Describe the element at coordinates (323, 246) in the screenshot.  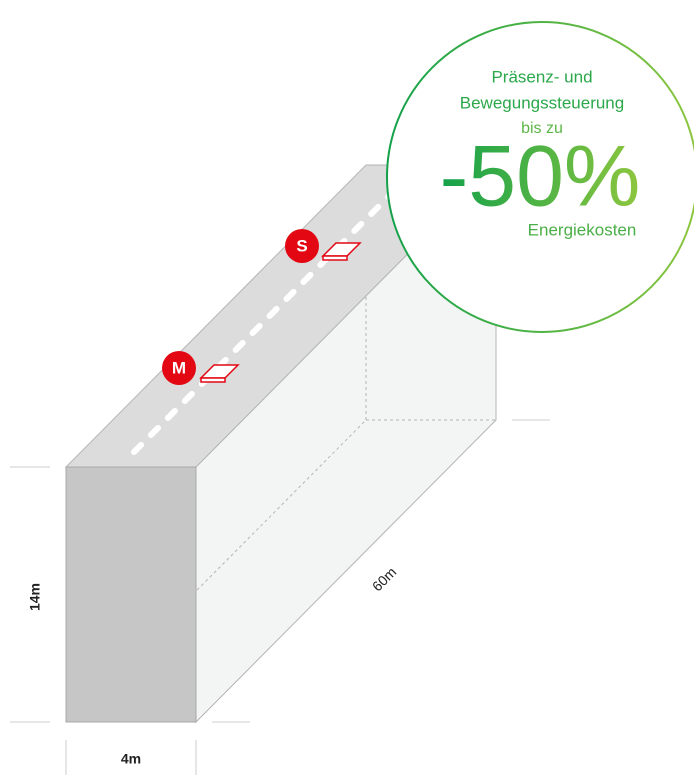
I see `marker-s: S` at that location.